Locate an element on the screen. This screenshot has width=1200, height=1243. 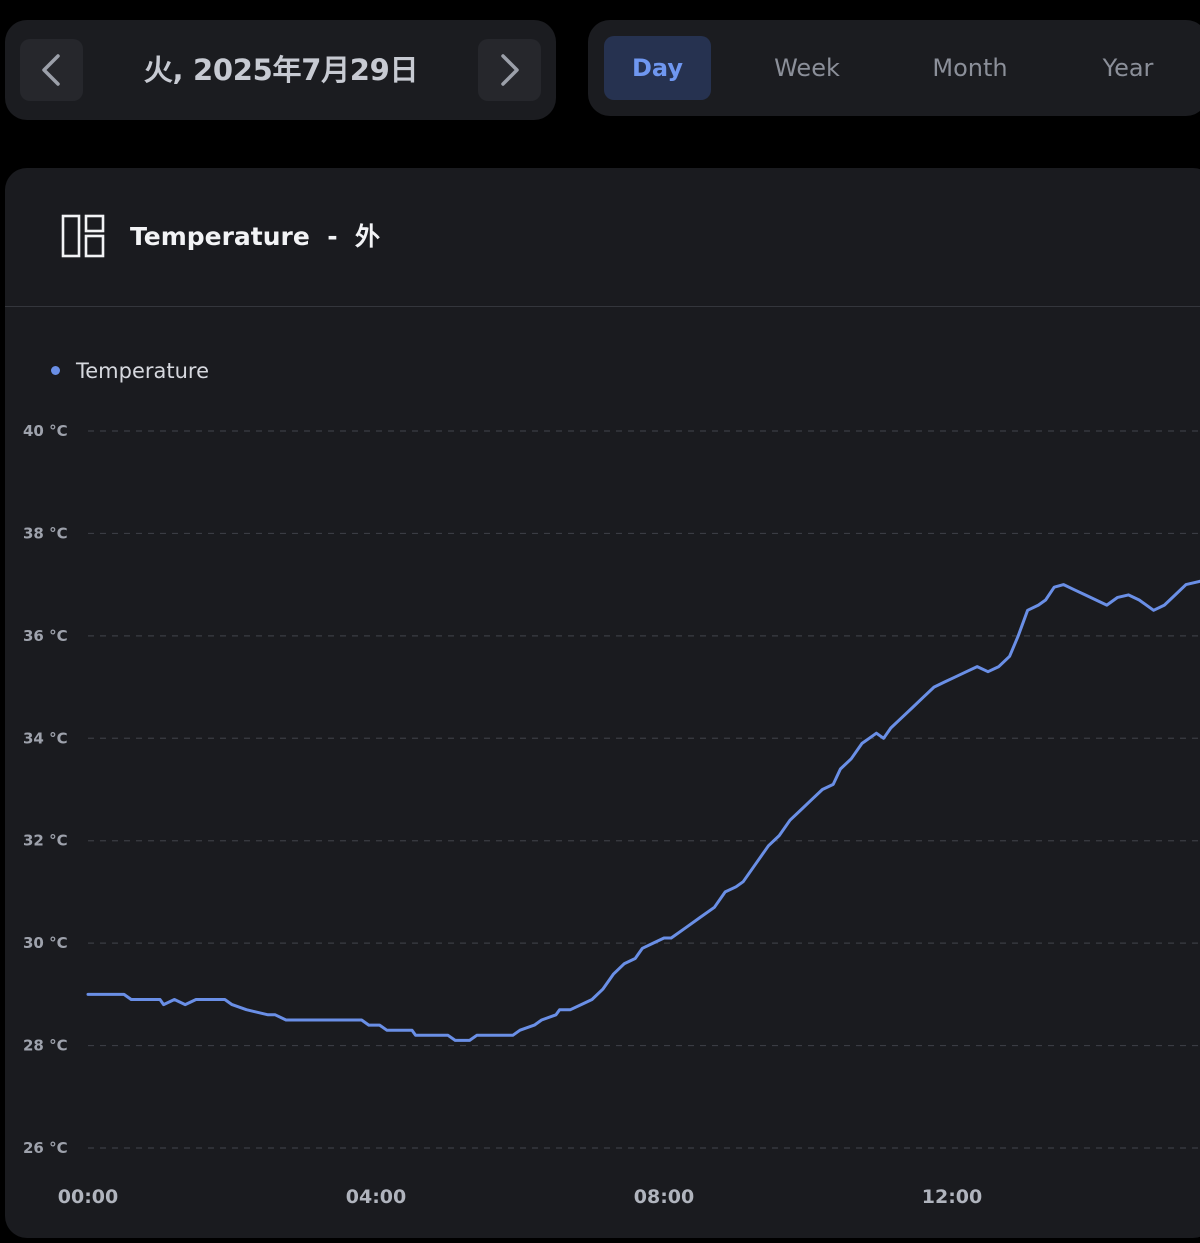
x-tick-label: 08:00 is located at coordinates (664, 1197).